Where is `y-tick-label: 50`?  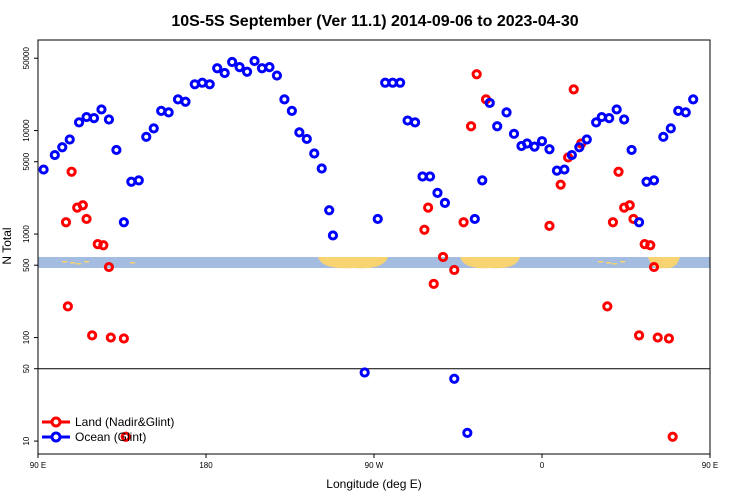
y-tick-label: 50 is located at coordinates (26, 368).